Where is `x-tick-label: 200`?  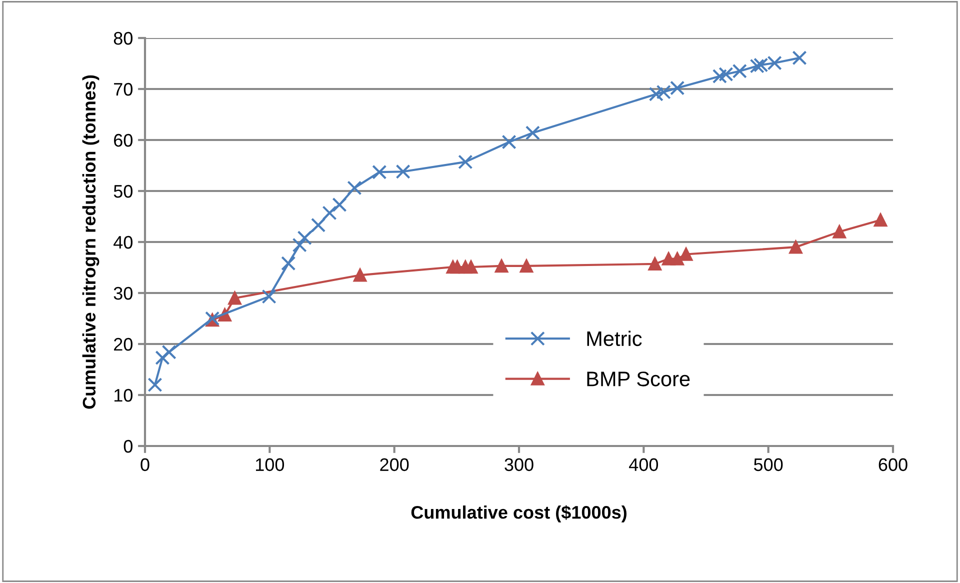
x-tick-label: 200 is located at coordinates (394, 465).